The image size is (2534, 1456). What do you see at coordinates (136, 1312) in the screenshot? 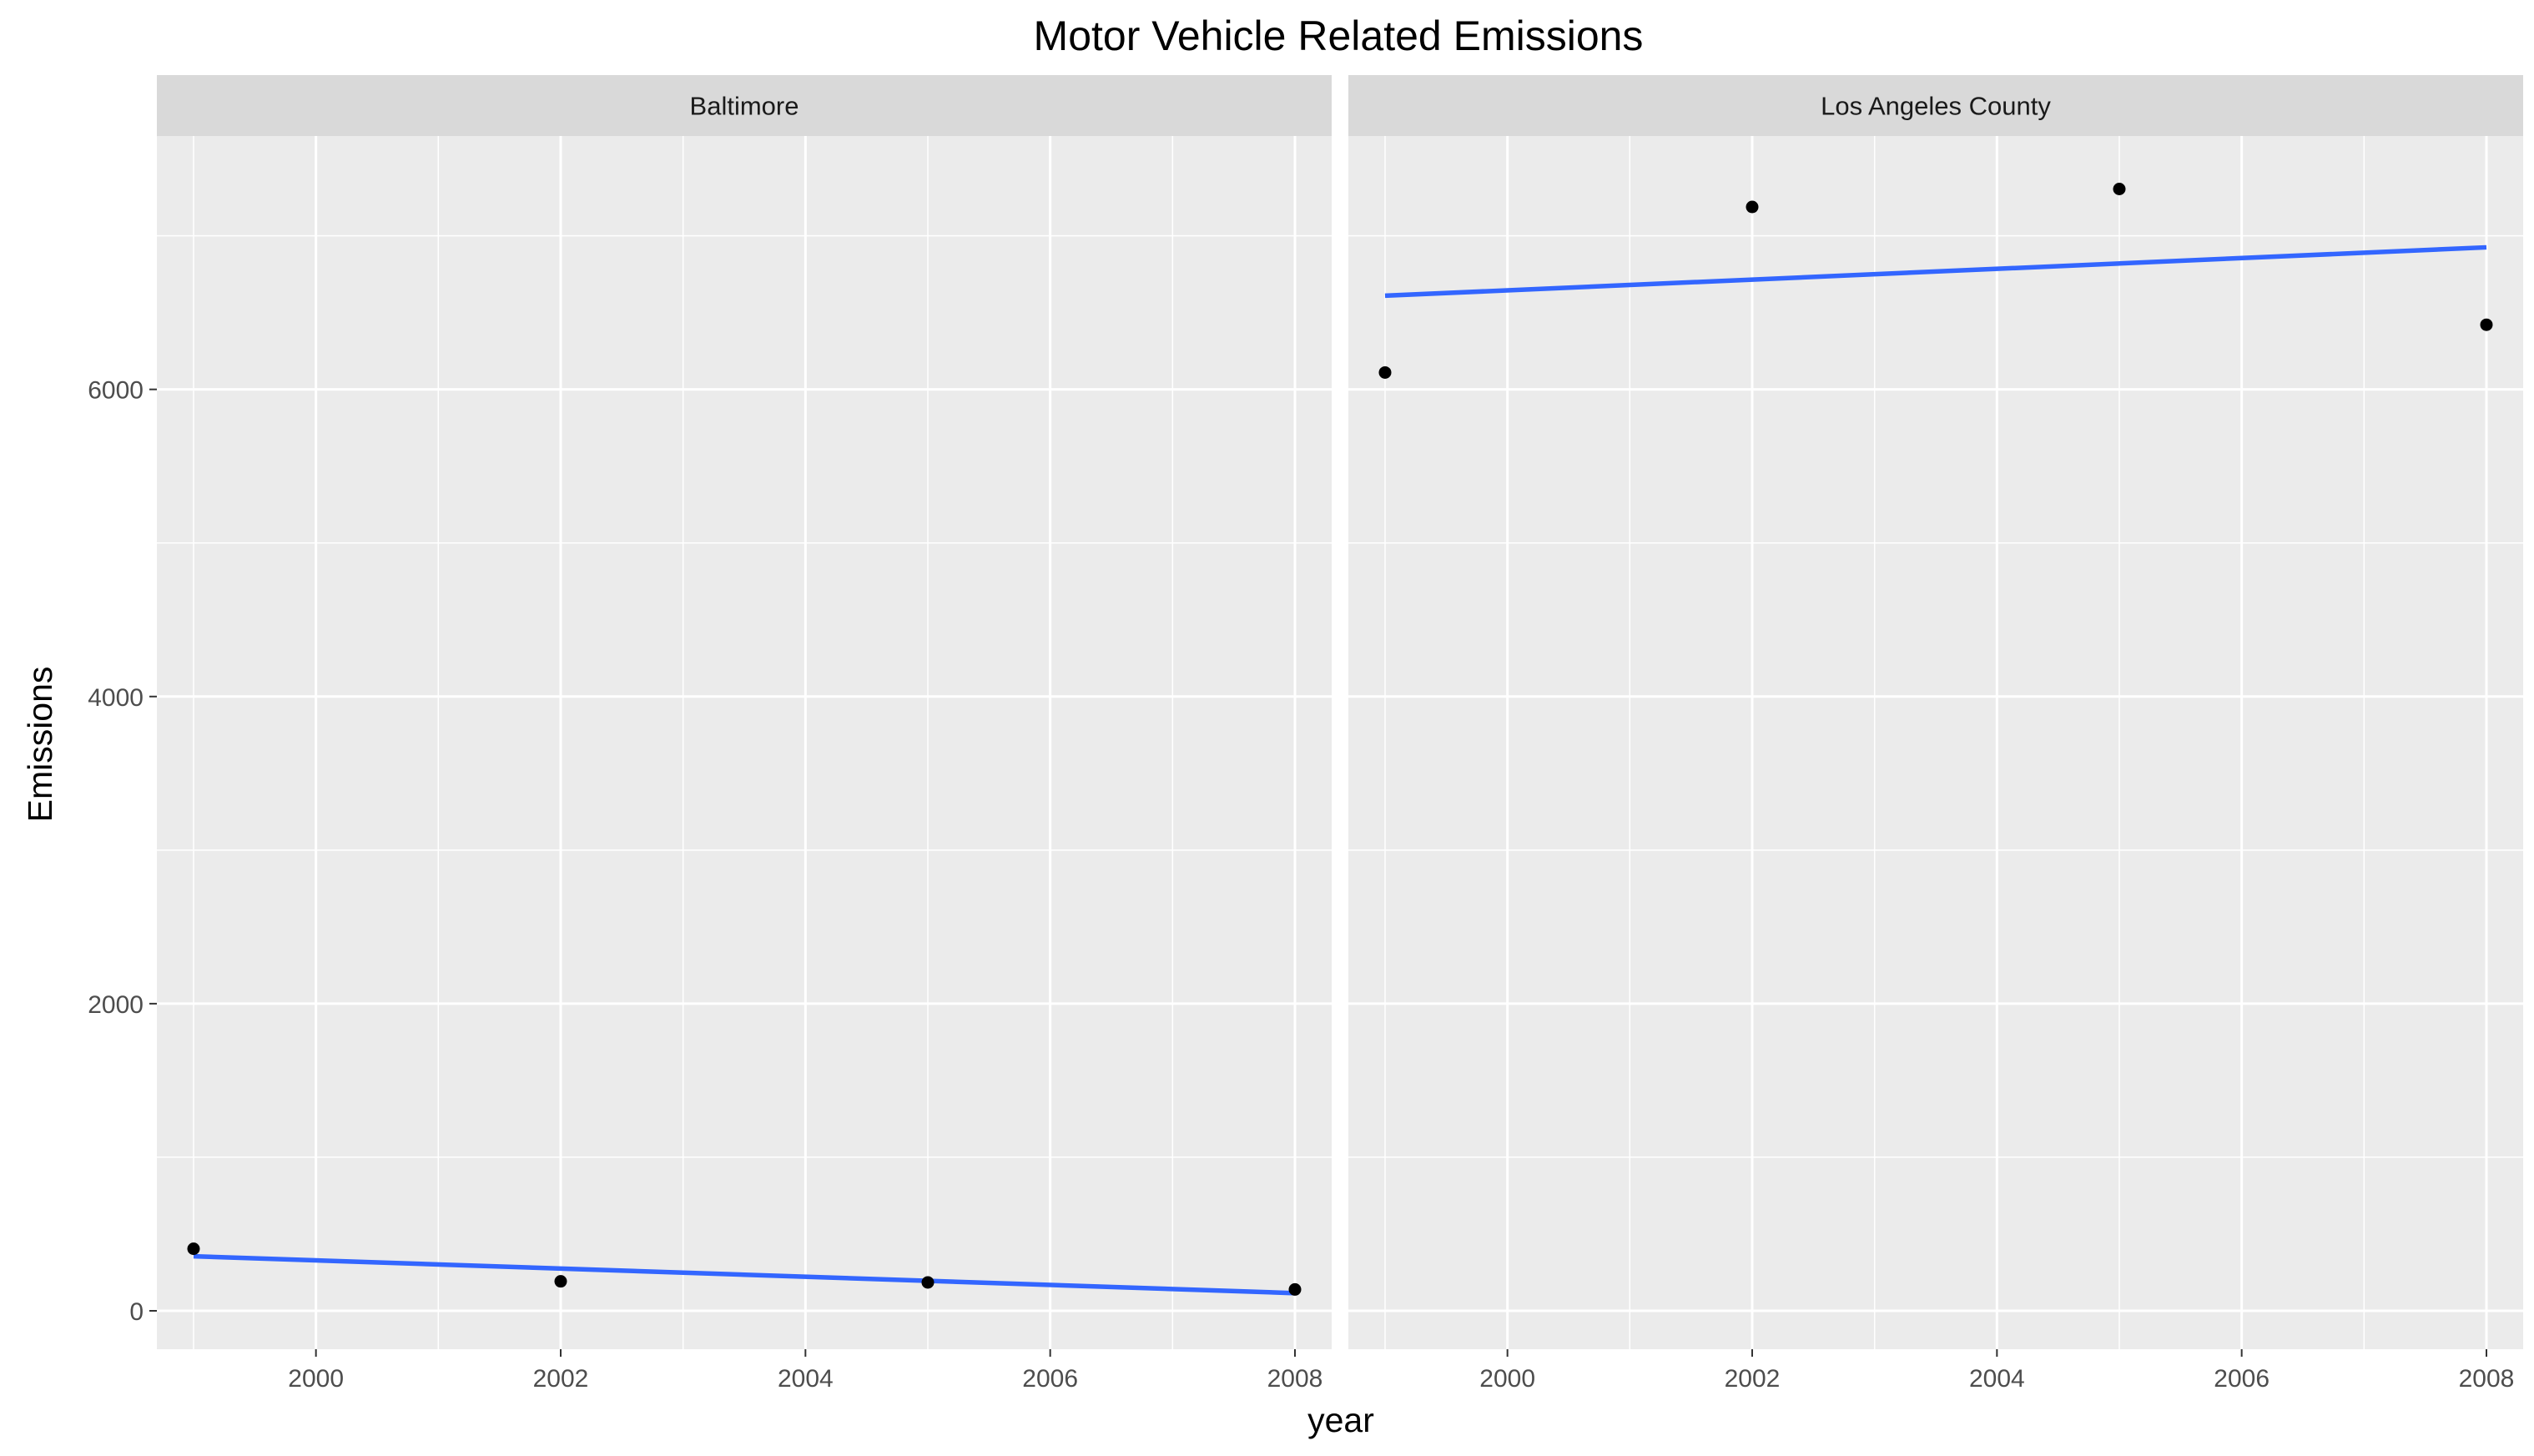
I see `y-tick-label: 0` at bounding box center [136, 1312].